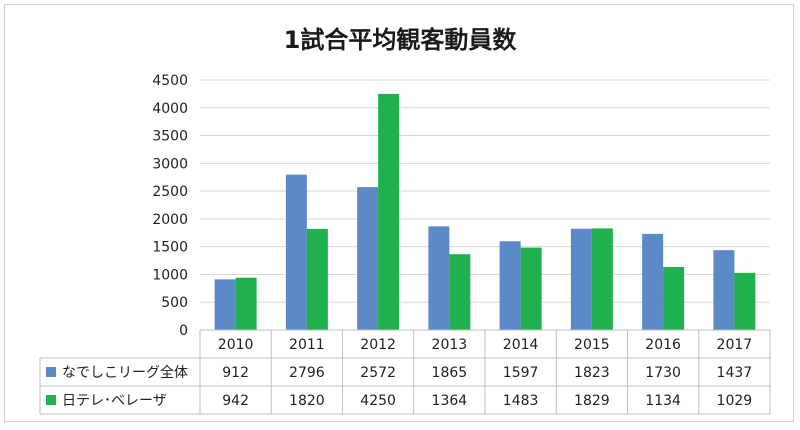  Describe the element at coordinates (170, 109) in the screenshot. I see `y-tick-label: 4000` at that location.